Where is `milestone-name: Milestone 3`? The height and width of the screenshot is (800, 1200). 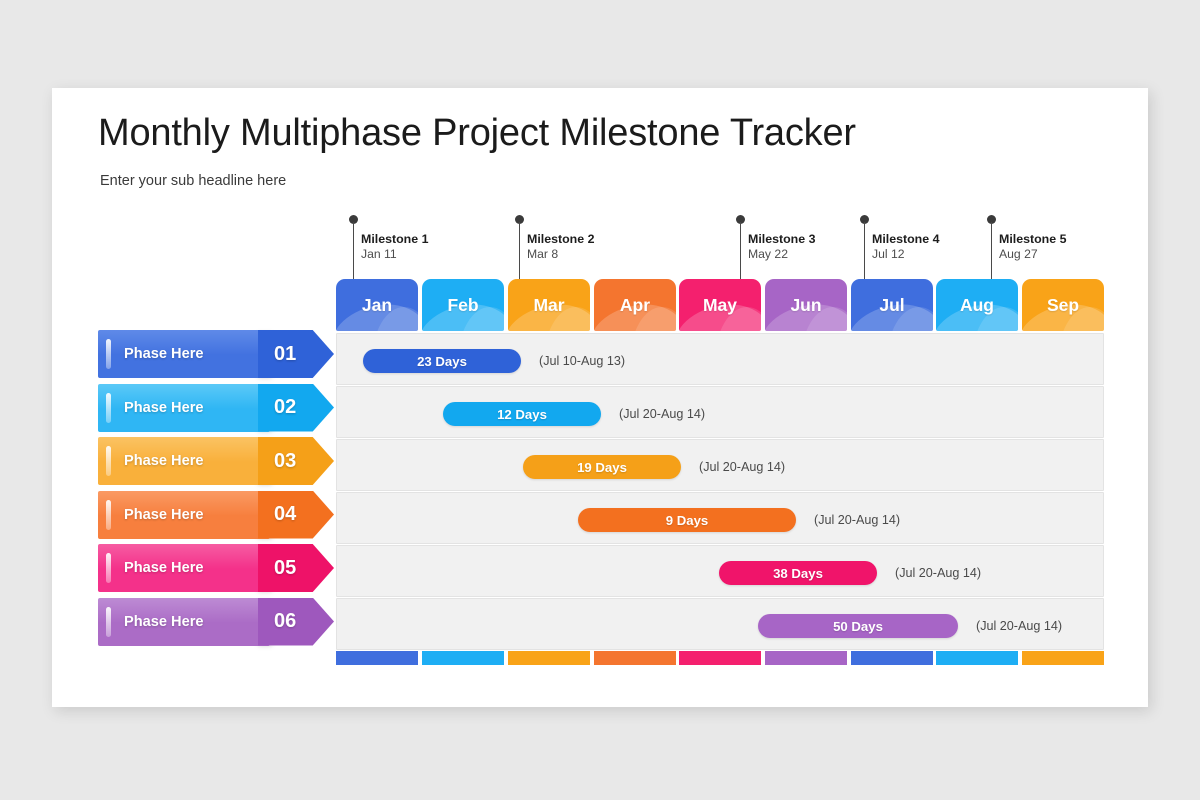
milestone-name: Milestone 3 is located at coordinates (782, 239).